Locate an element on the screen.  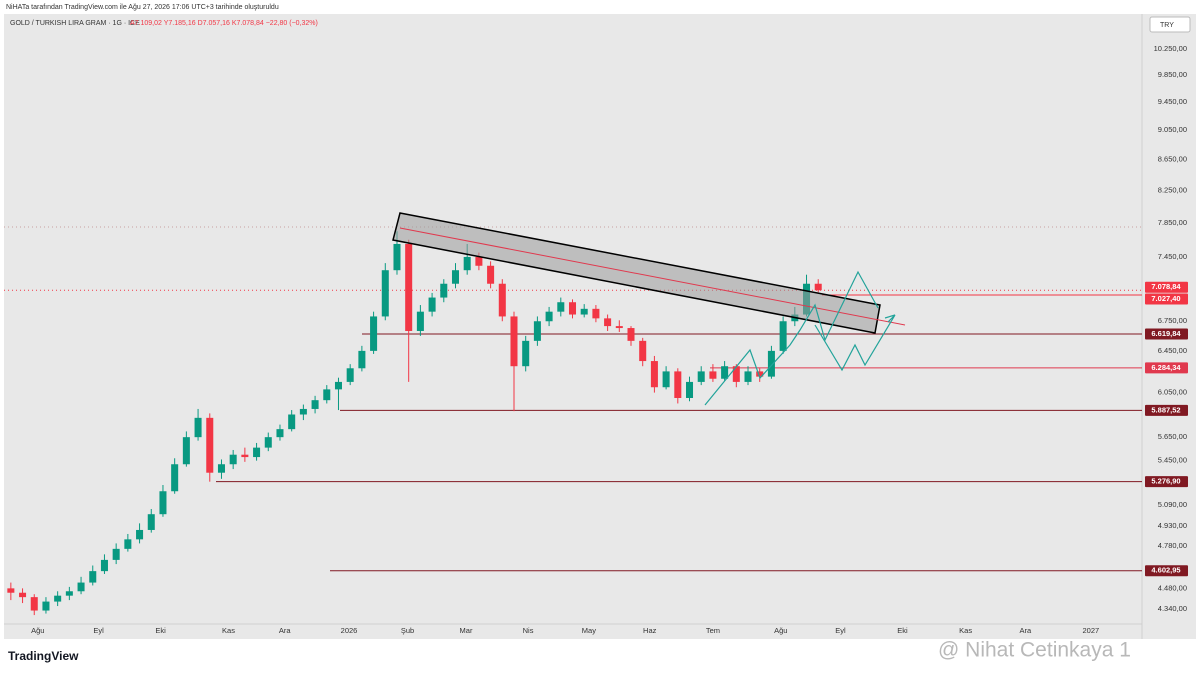
x-tick-label: Nis is located at coordinates (528, 630).